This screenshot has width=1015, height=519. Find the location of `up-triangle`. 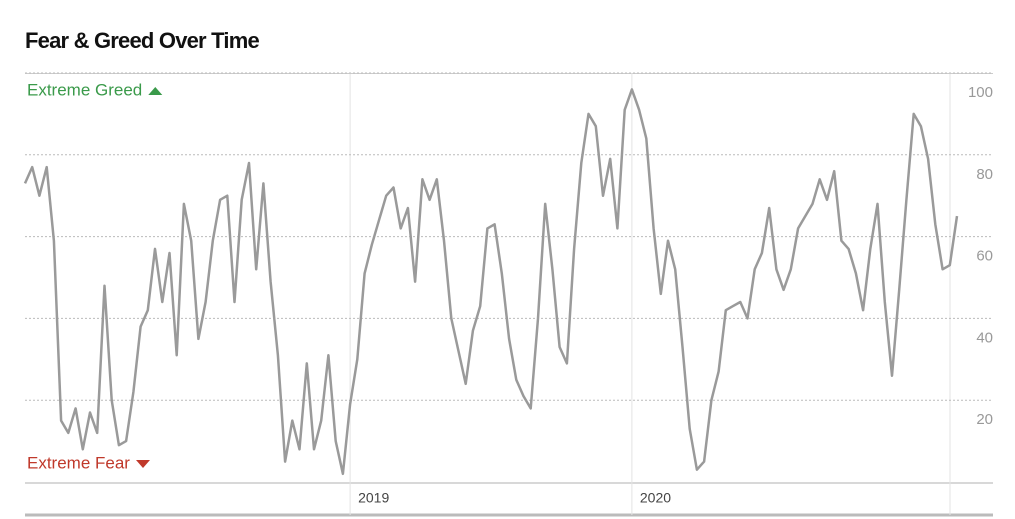

up-triangle is located at coordinates (155, 91).